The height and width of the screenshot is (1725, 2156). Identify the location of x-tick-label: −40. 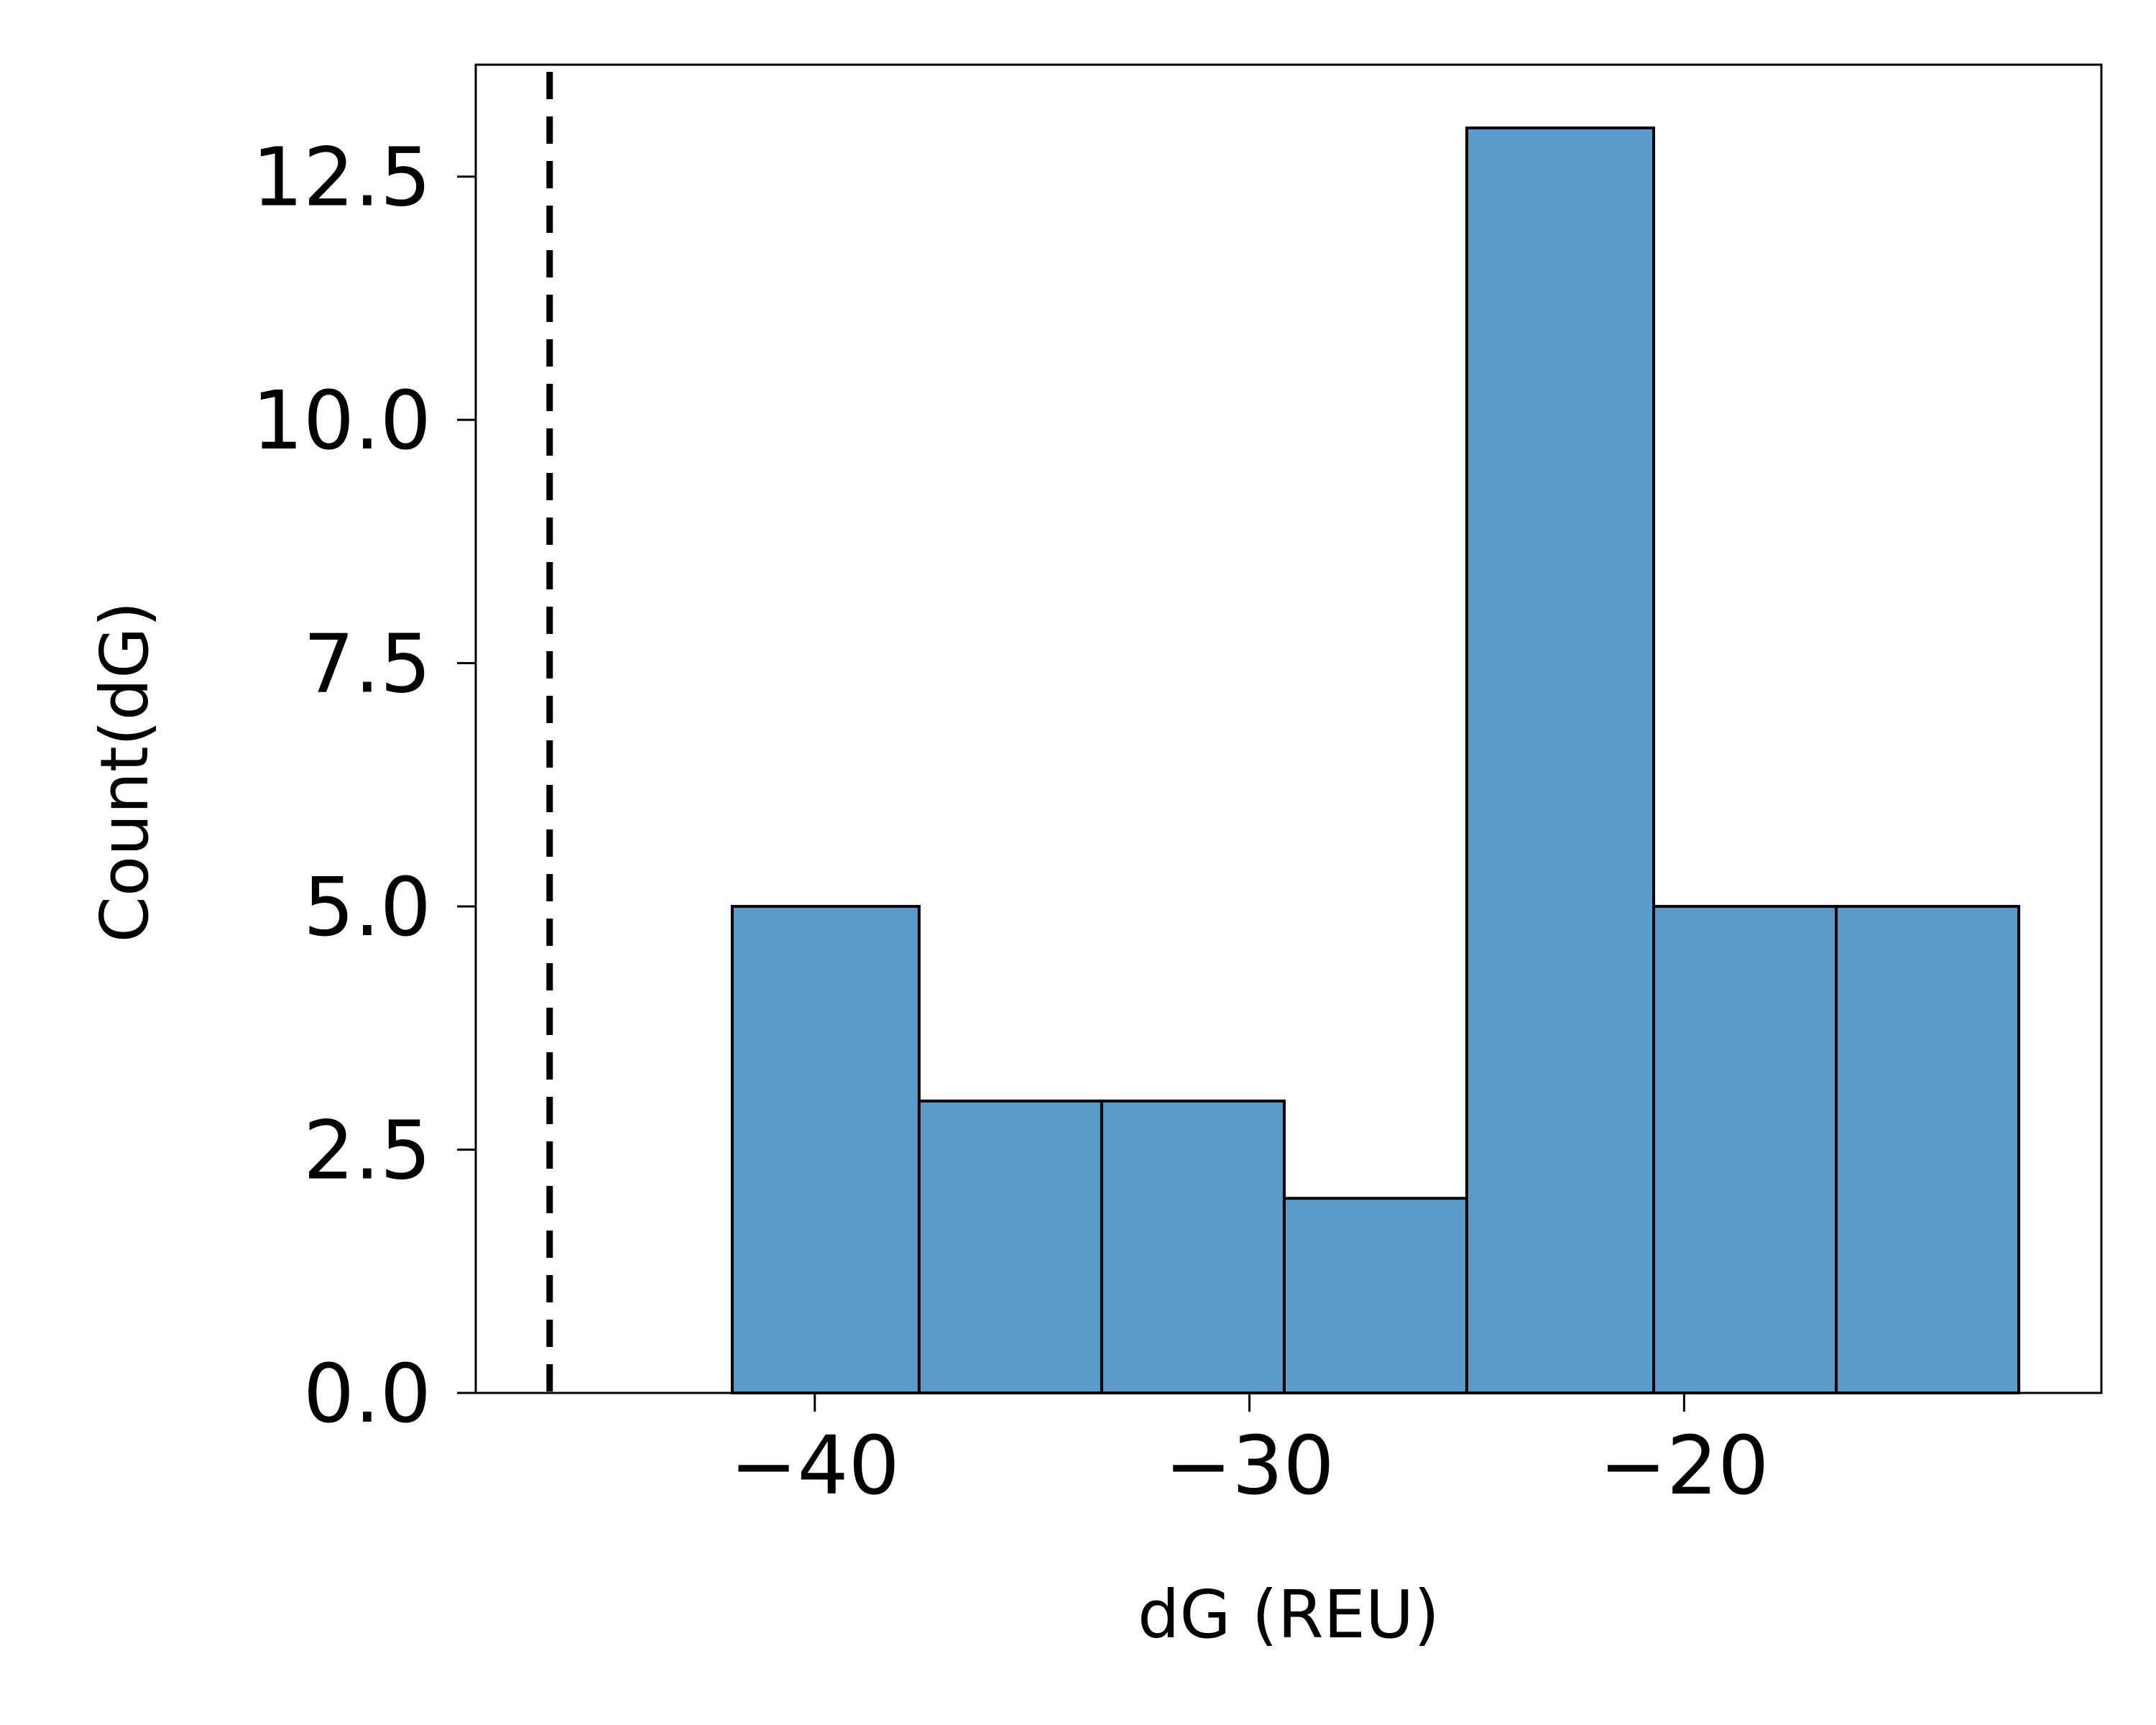
(815, 1466).